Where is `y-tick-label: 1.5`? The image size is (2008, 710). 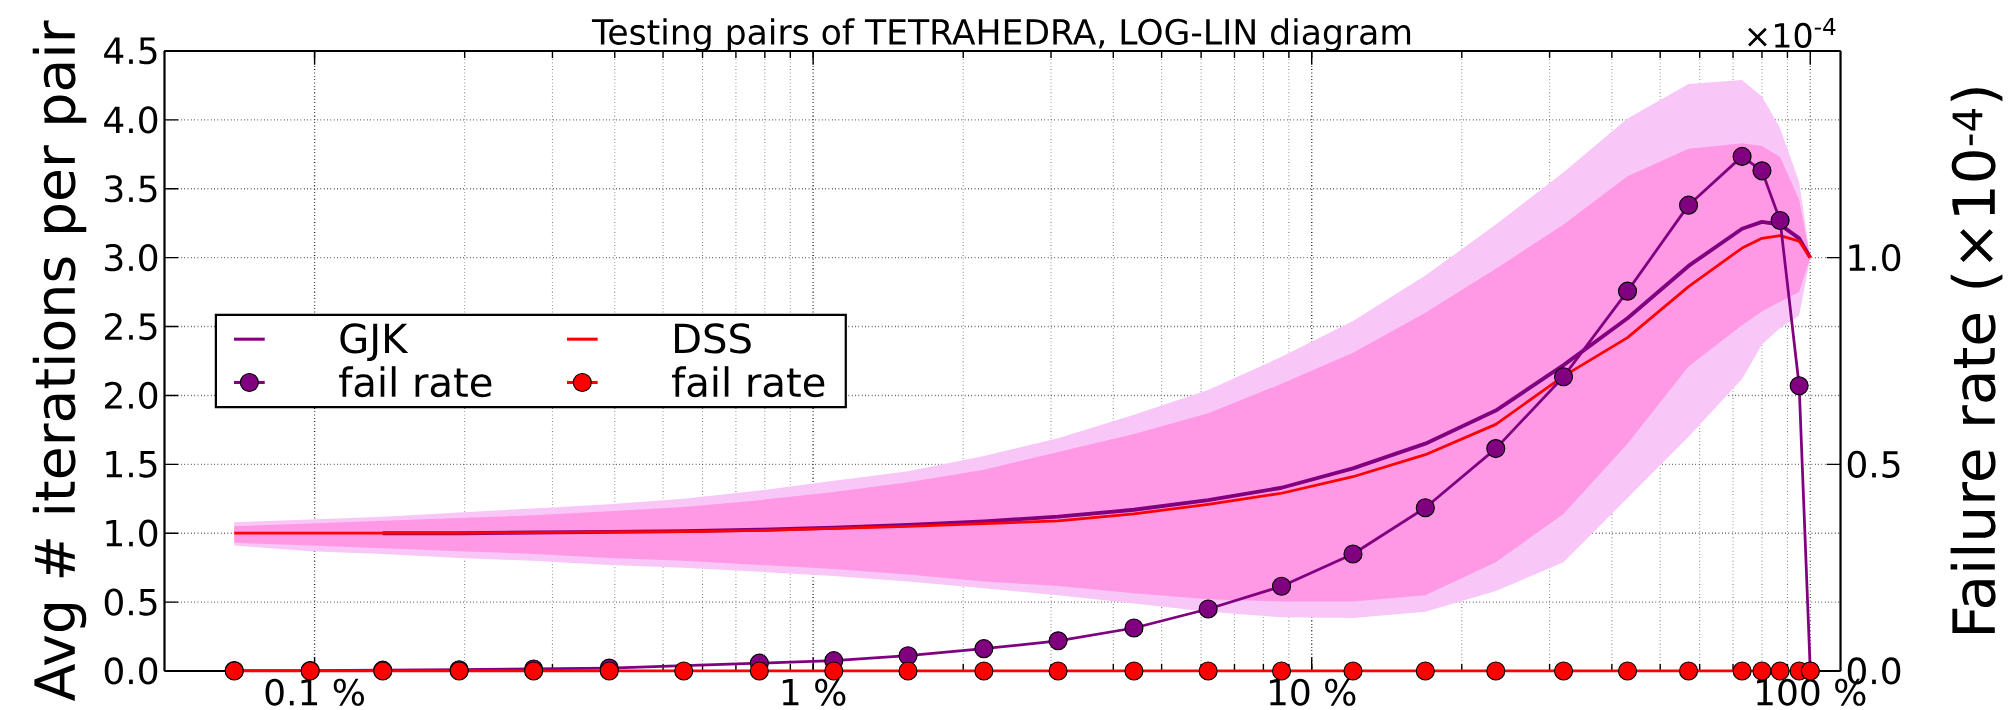
y-tick-label: 1.5 is located at coordinates (131, 464).